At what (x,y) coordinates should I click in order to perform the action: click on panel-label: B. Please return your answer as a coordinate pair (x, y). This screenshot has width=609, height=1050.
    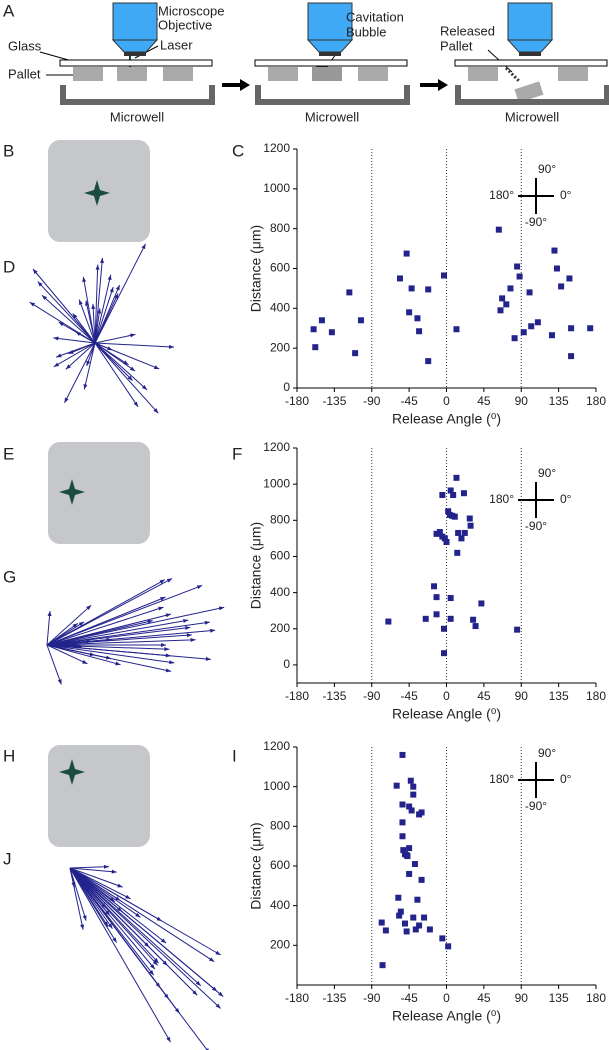
    Looking at the image, I should click on (8, 150).